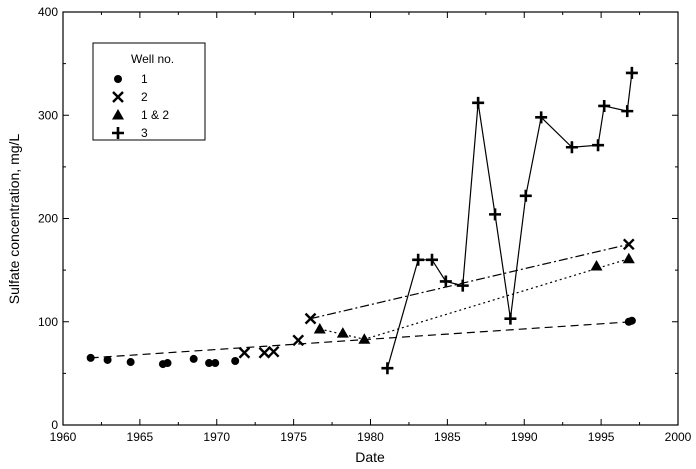 The width and height of the screenshot is (696, 469). I want to click on x-tick-label: 1960, so click(63, 437).